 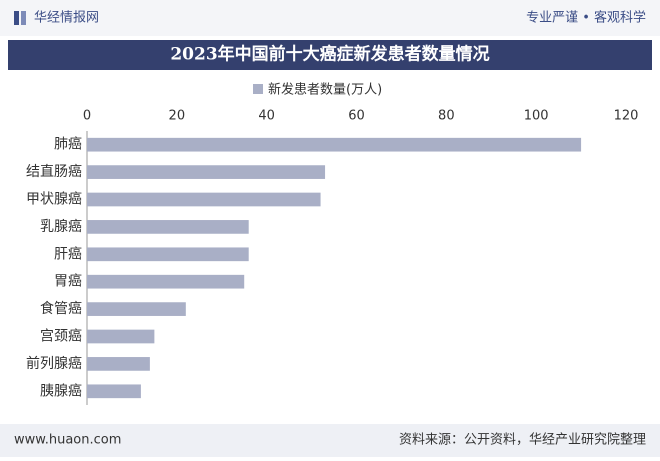 I want to click on website: www.huaon.com, so click(x=67, y=440).